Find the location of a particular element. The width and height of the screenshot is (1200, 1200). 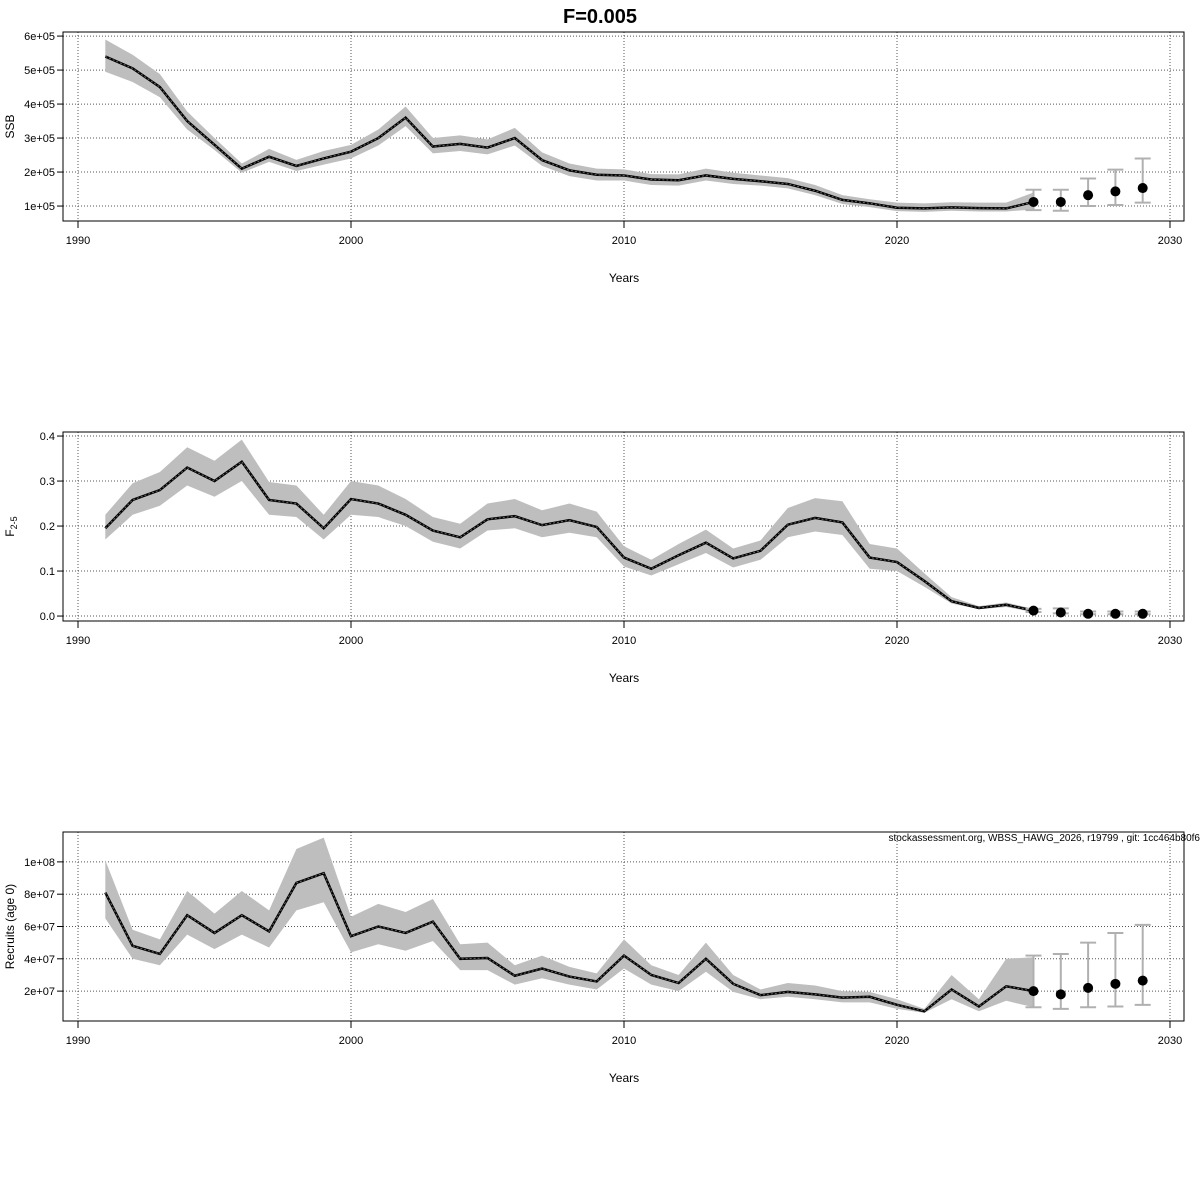

y-tick-label: 8e+07 is located at coordinates (39, 895).